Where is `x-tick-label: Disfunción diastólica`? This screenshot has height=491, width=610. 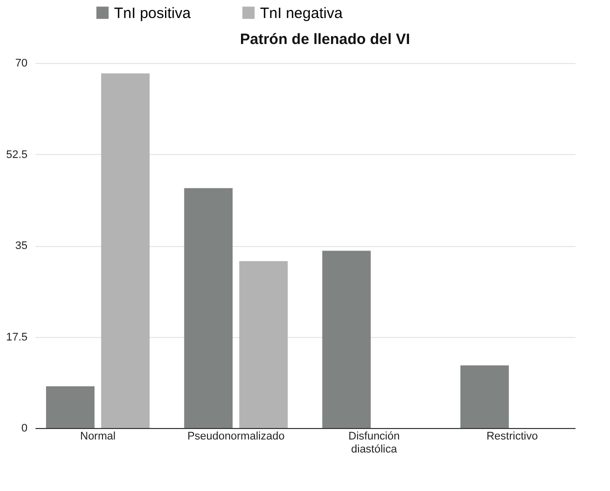
x-tick-label: Disfunción diastólica is located at coordinates (374, 443).